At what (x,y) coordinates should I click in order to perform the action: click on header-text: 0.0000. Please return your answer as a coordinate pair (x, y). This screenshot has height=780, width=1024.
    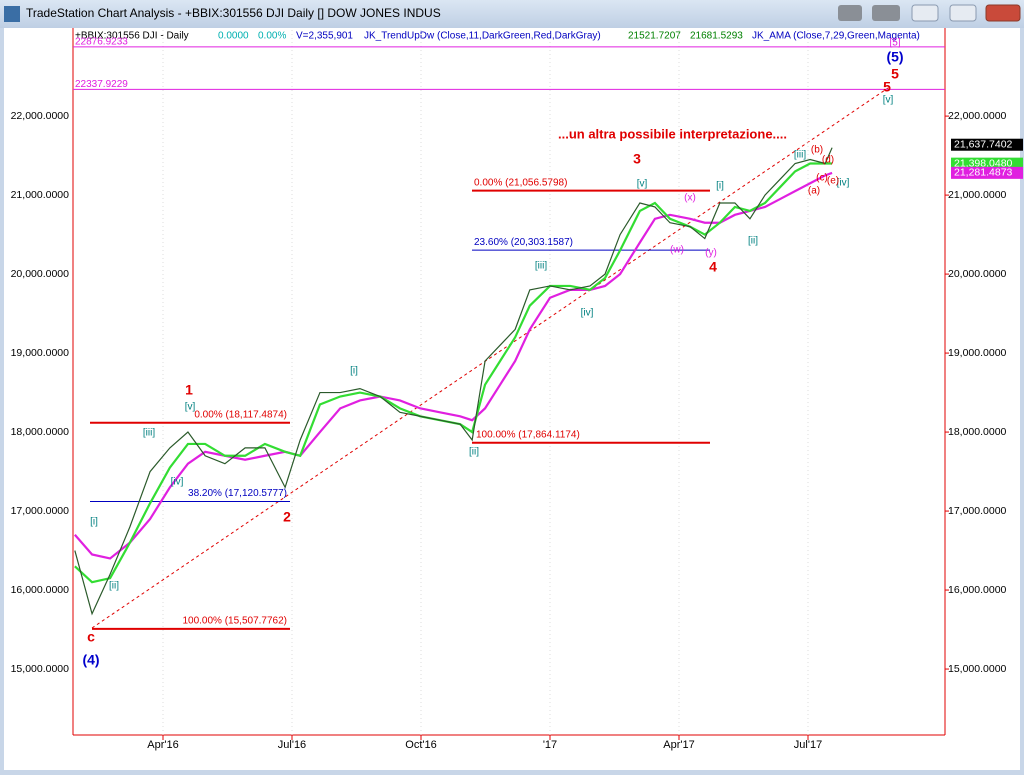
    Looking at the image, I should click on (233, 36).